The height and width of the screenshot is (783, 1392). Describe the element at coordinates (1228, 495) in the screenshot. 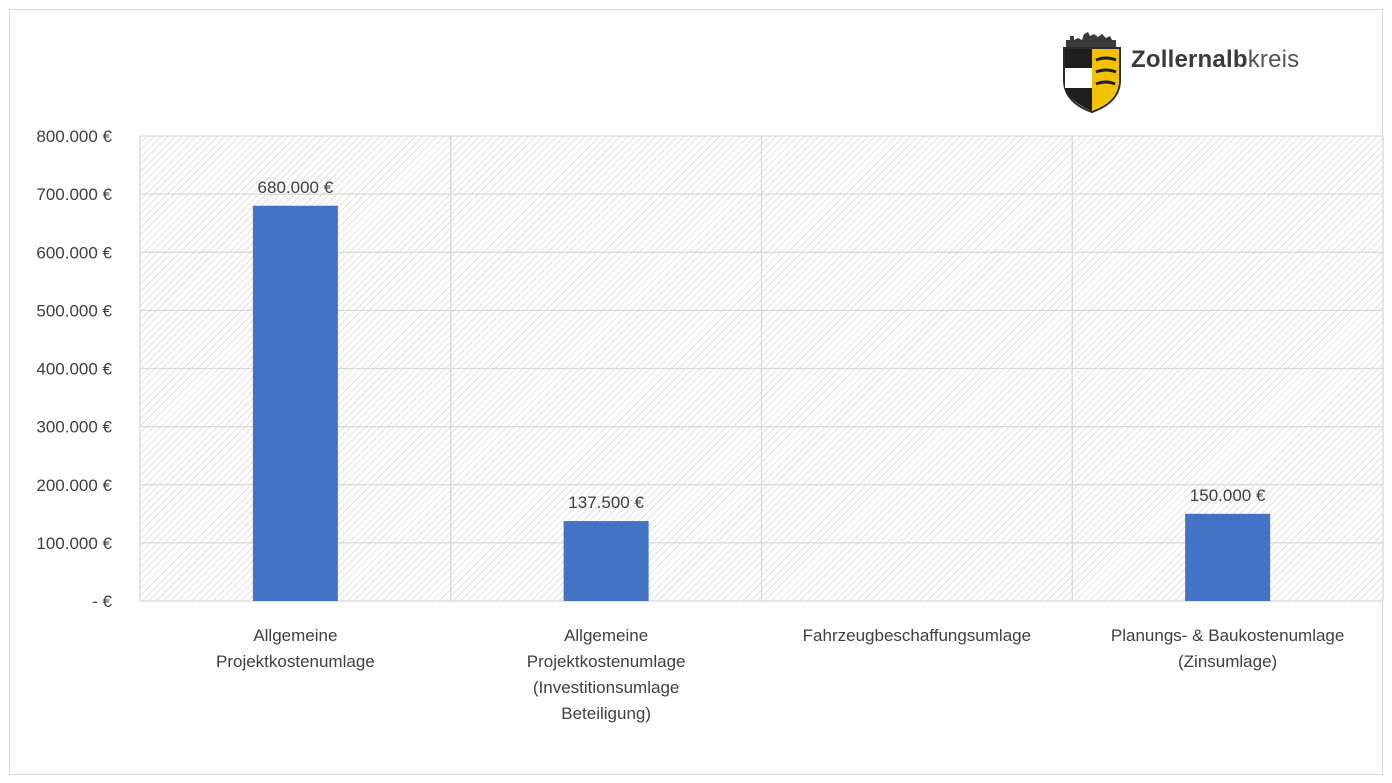

I see `data-label: 150.000 €` at that location.